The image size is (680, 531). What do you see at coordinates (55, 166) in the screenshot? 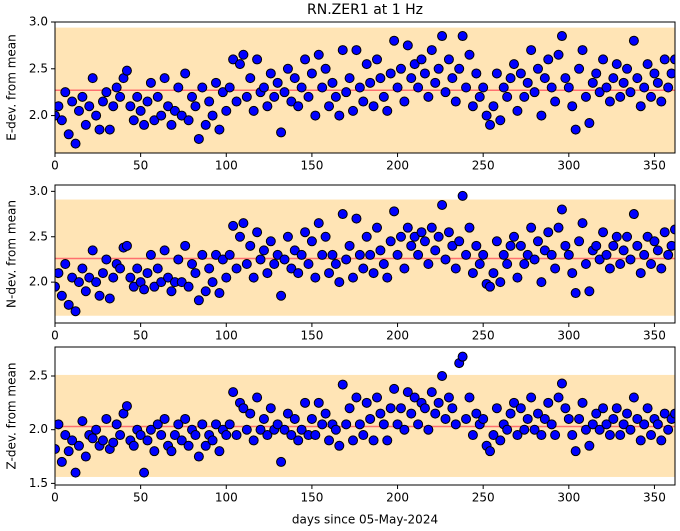
I see `x-tick-label: 0` at bounding box center [55, 166].